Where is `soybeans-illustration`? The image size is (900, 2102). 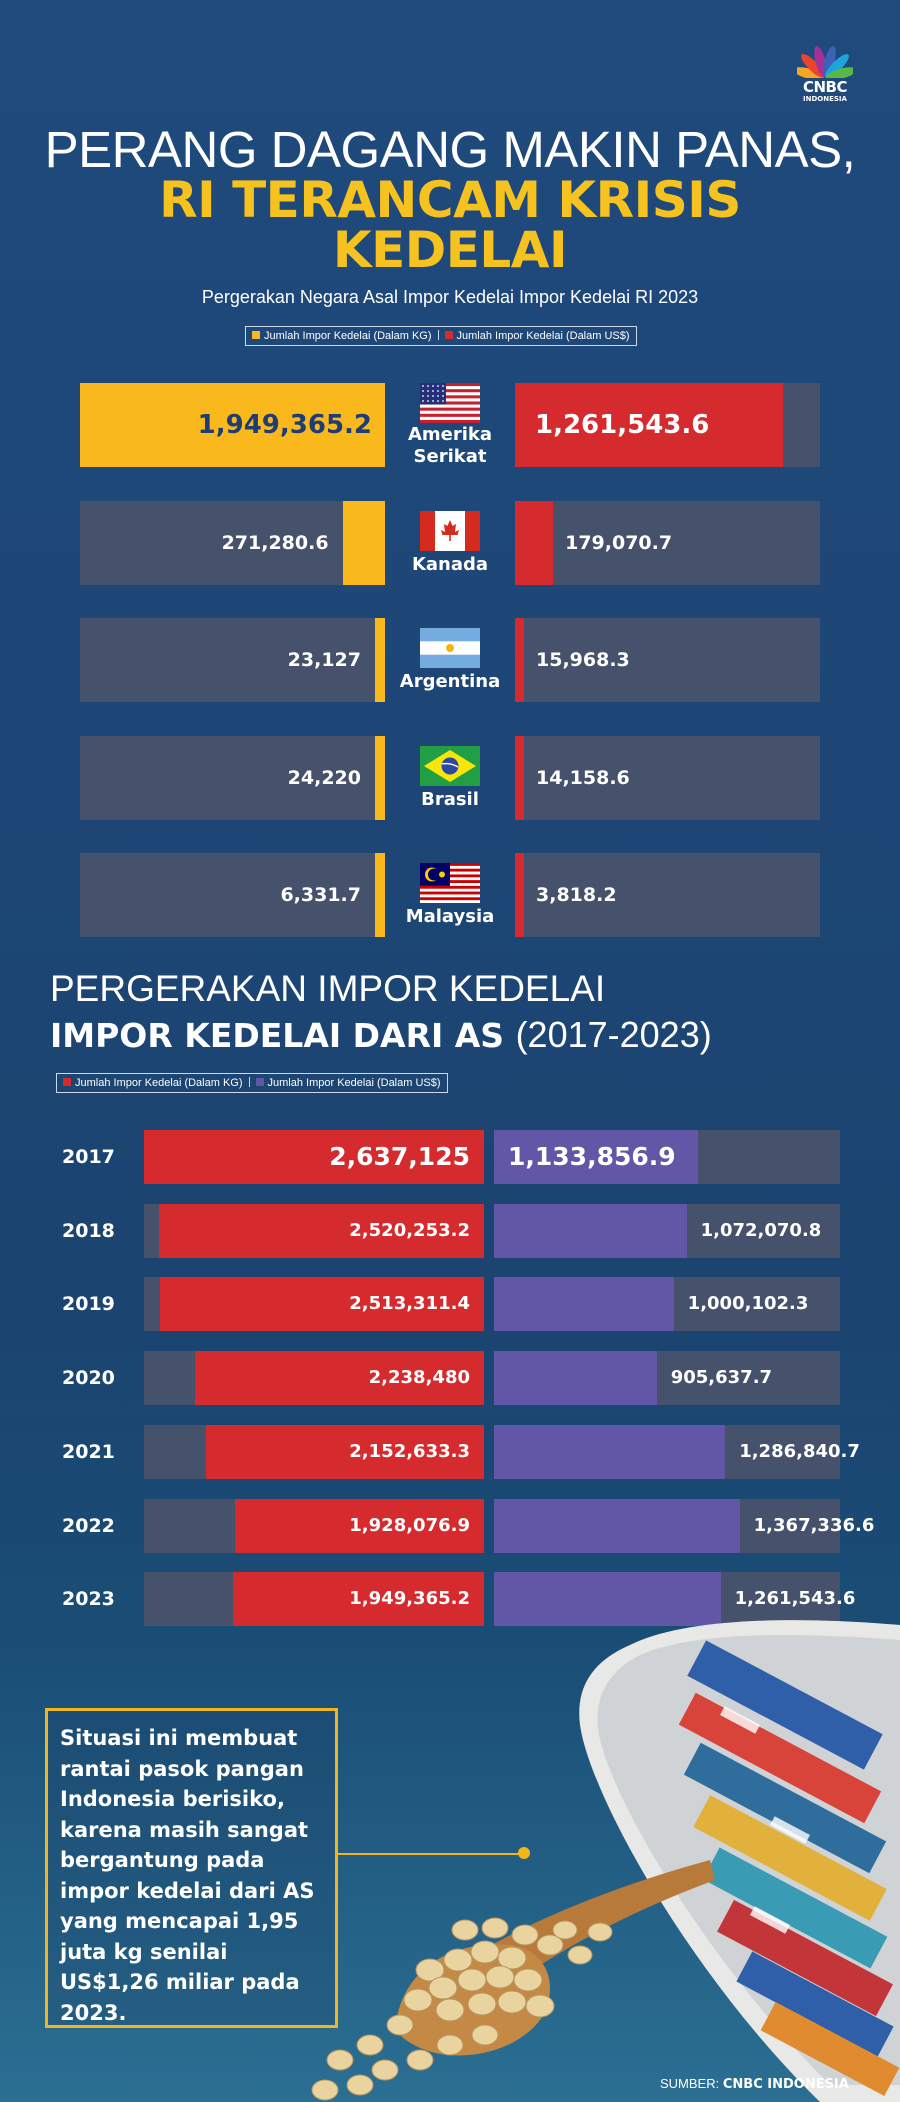 soybeans-illustration is located at coordinates (513, 1980).